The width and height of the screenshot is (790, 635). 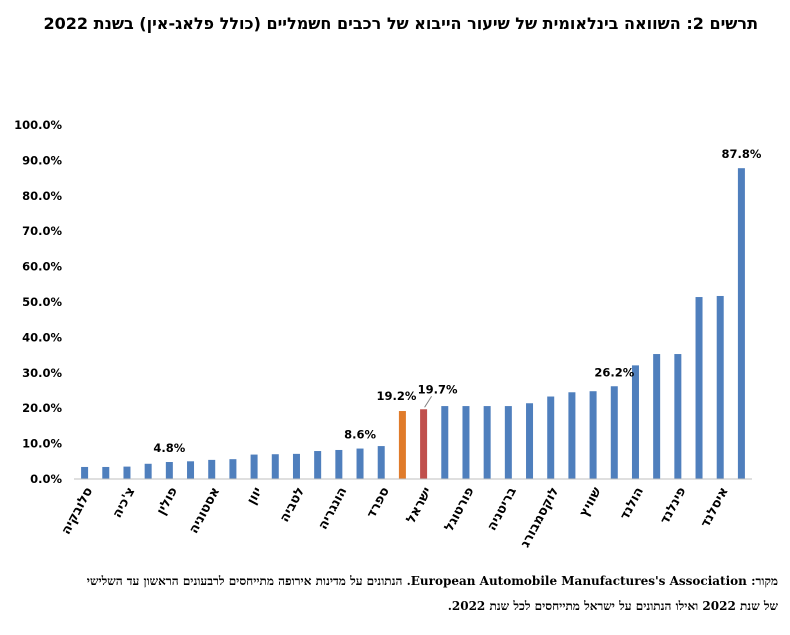 What do you see at coordinates (204, 510) in the screenshot?
I see `category-label: אסטוניה` at bounding box center [204, 510].